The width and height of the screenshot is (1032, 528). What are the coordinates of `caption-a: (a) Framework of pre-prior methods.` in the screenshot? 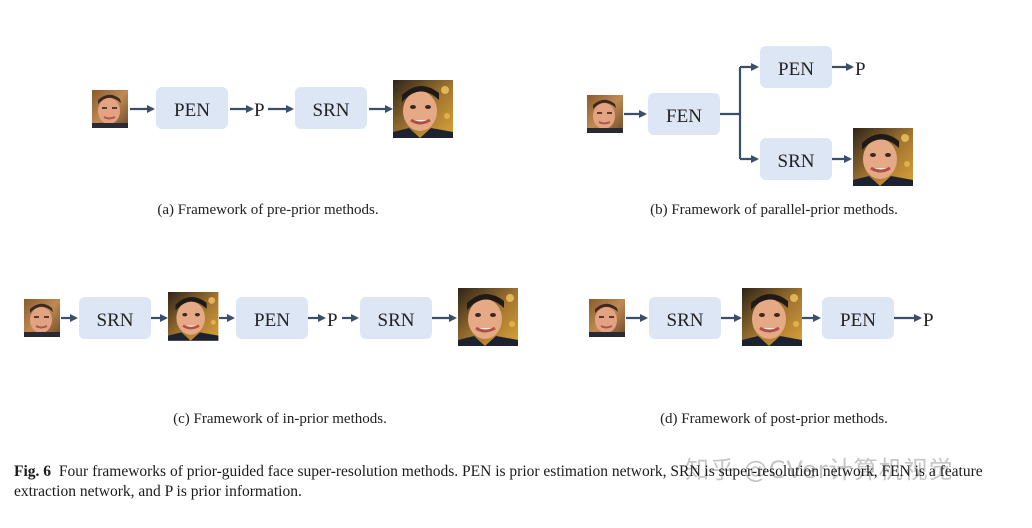 It's located at (267, 210).